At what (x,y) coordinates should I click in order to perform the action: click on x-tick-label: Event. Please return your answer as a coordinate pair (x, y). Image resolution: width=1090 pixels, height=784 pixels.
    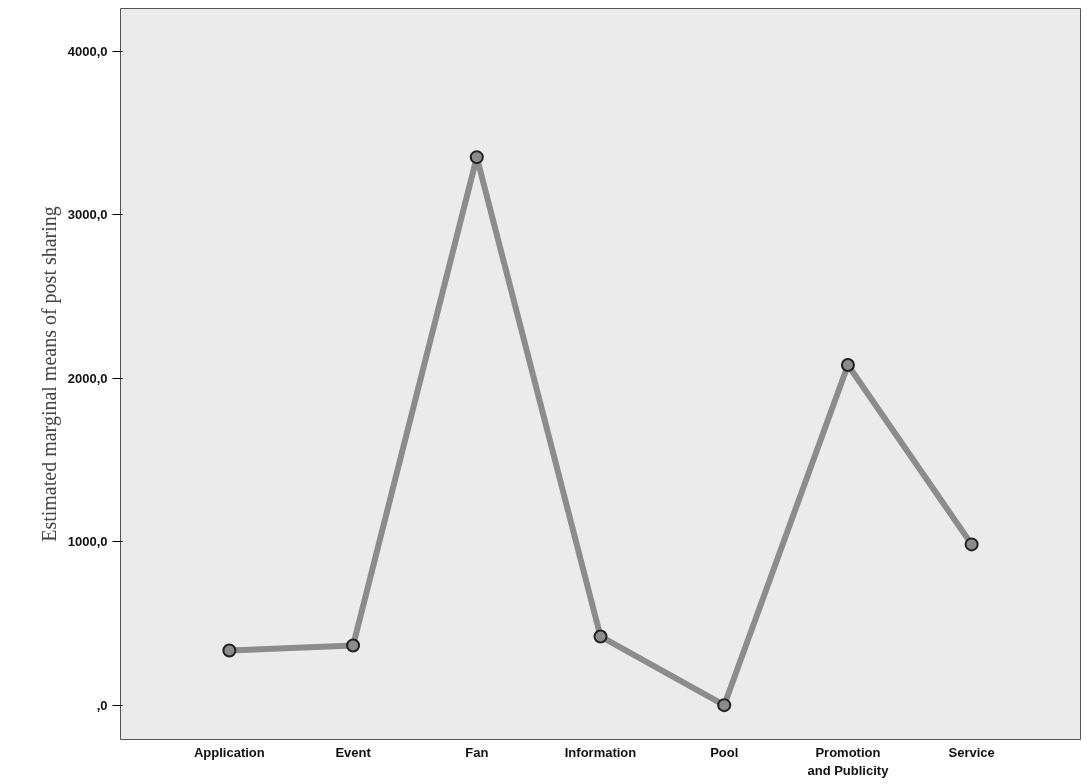
    Looking at the image, I should click on (353, 752).